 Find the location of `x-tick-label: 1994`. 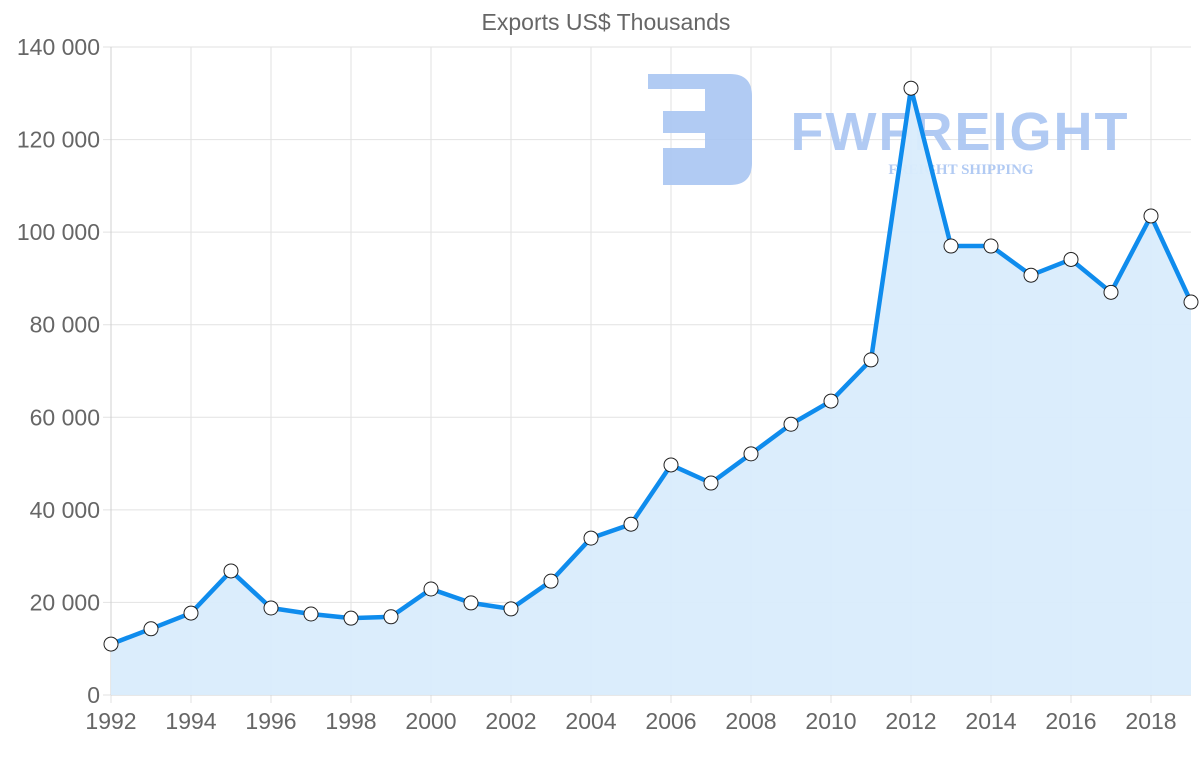

x-tick-label: 1994 is located at coordinates (190, 721).